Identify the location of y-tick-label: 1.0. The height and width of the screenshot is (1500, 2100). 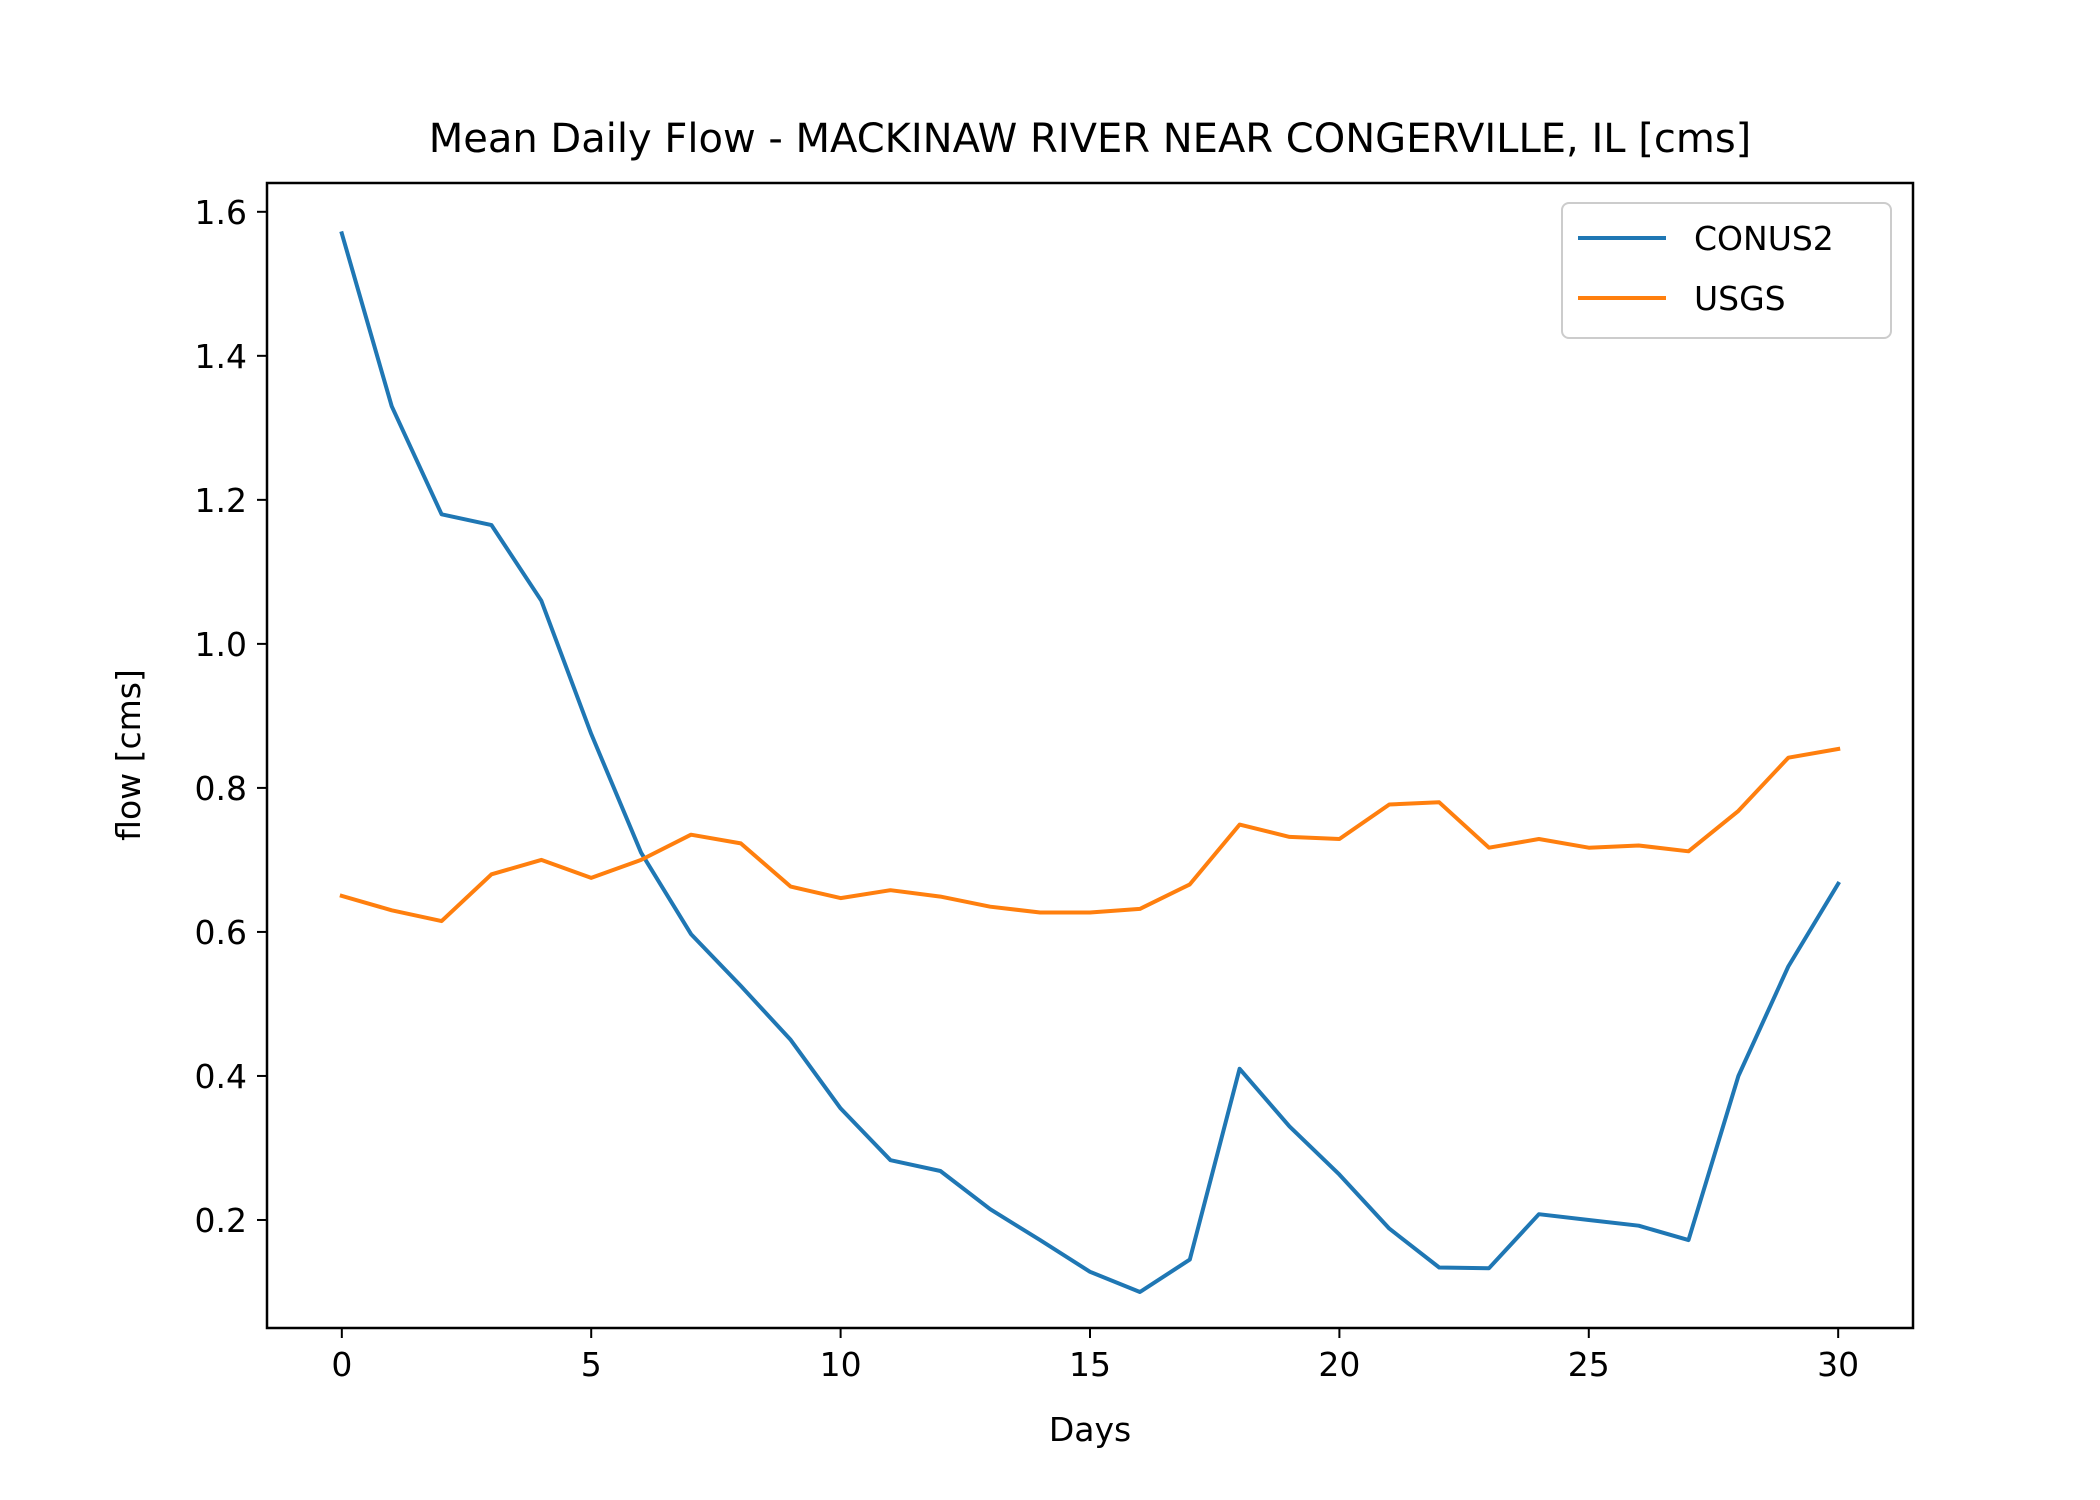
(221, 644).